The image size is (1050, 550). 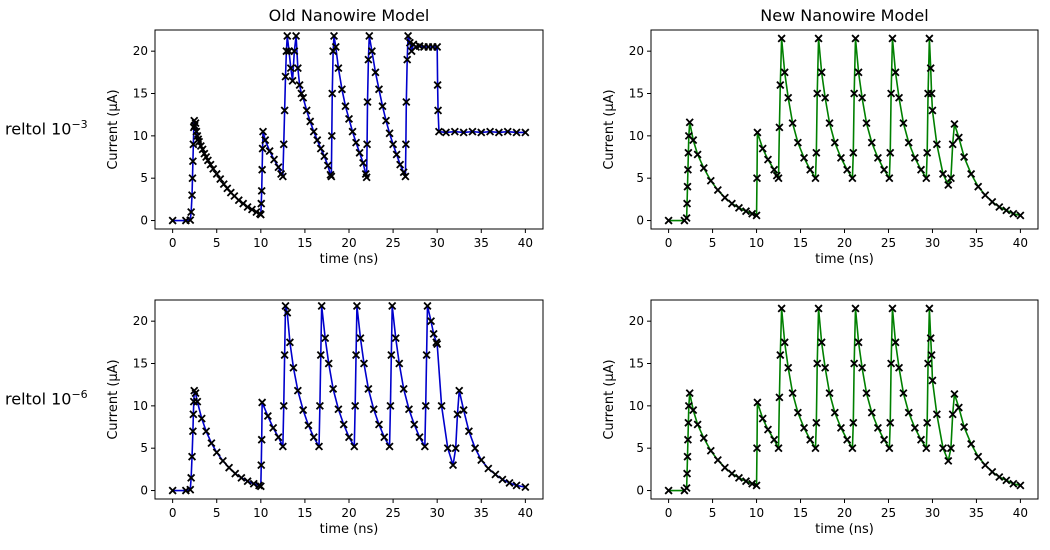 I want to click on y-tick-label: 0, so click(x=144, y=491).